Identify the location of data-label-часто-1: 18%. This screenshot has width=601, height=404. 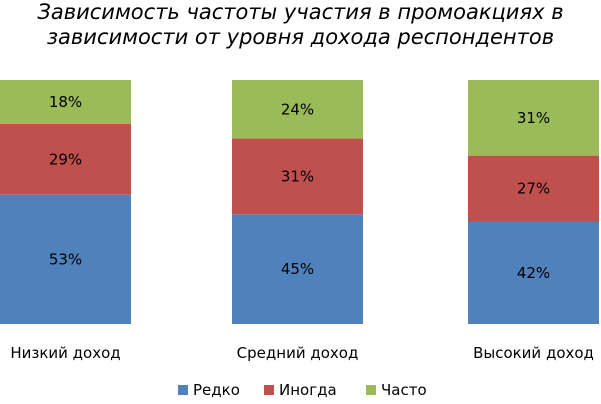
(65, 102).